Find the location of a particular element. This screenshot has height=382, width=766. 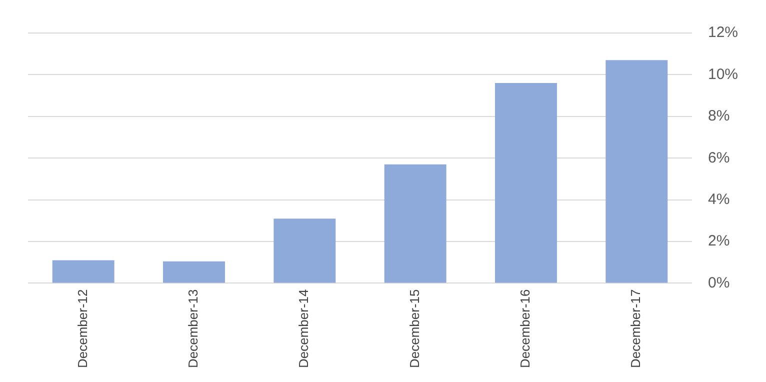

x-tick-label: December-12 is located at coordinates (82, 328).